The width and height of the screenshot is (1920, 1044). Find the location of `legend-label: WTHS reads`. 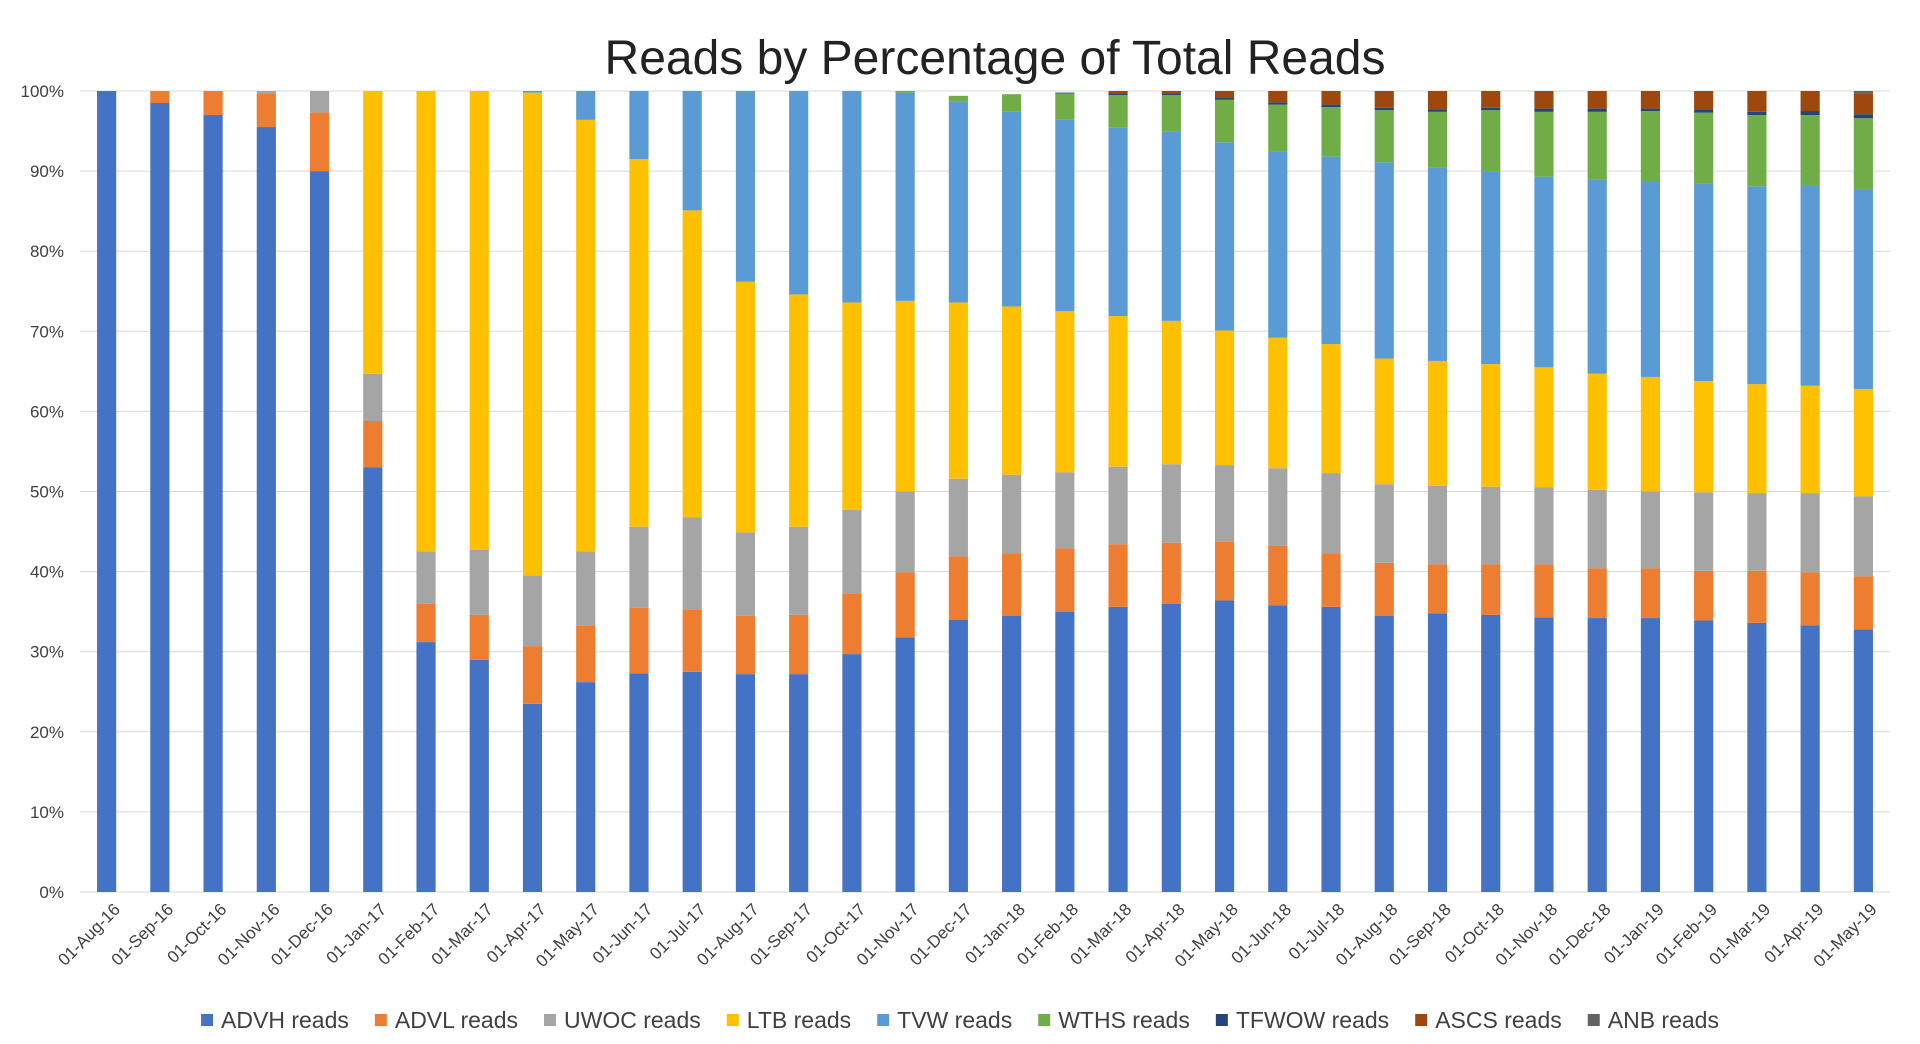

legend-label: WTHS reads is located at coordinates (1124, 1020).